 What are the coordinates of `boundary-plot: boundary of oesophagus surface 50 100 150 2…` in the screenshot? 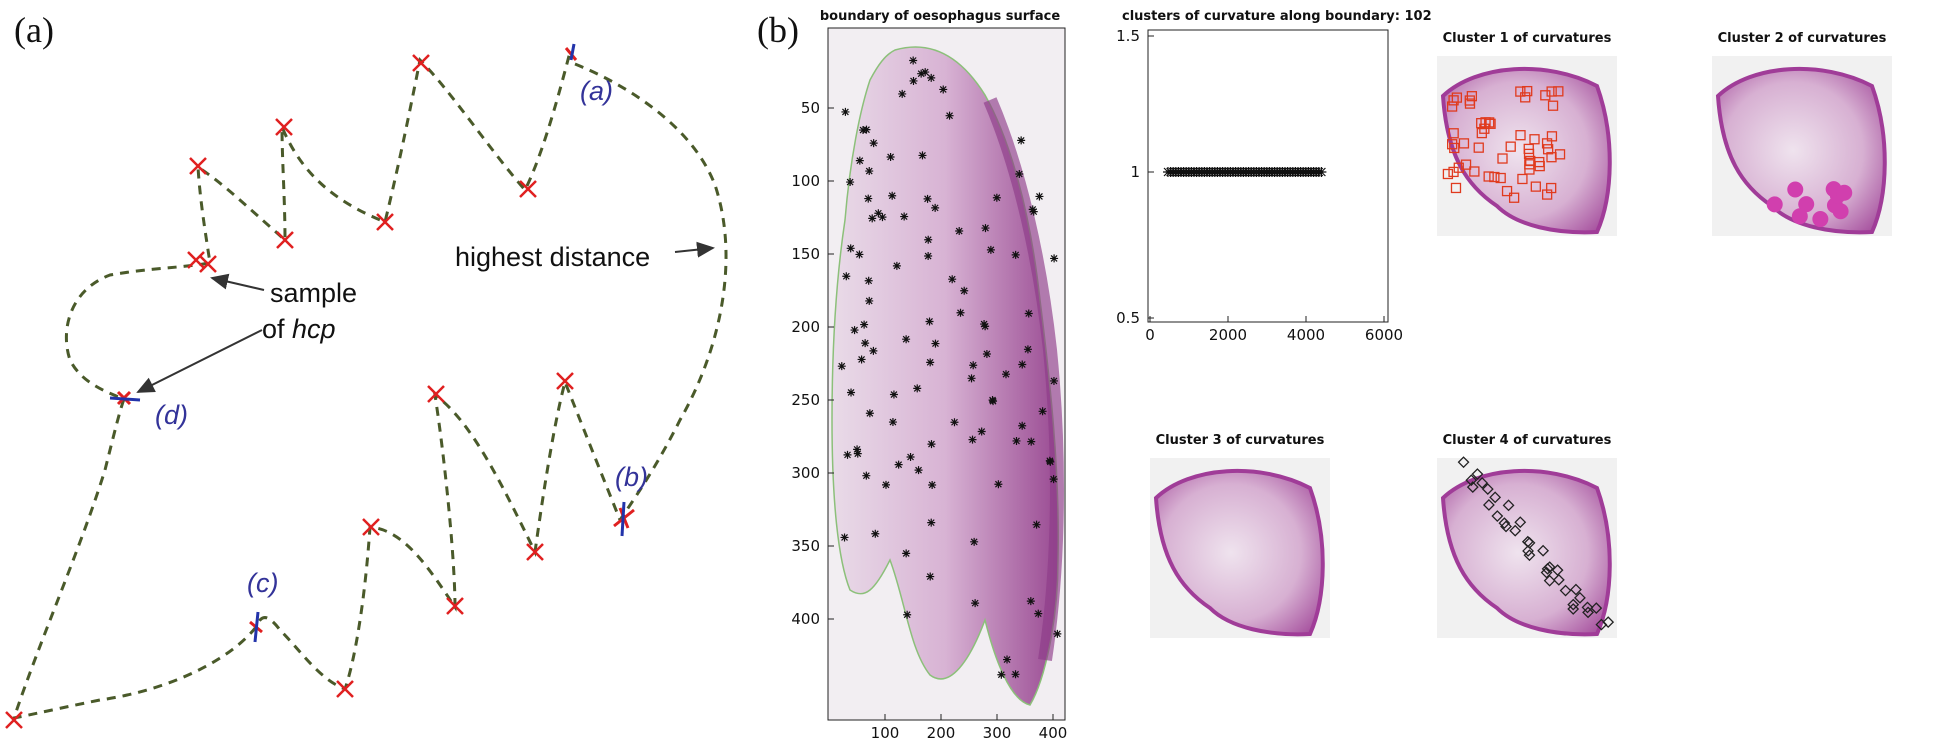 It's located at (929, 374).